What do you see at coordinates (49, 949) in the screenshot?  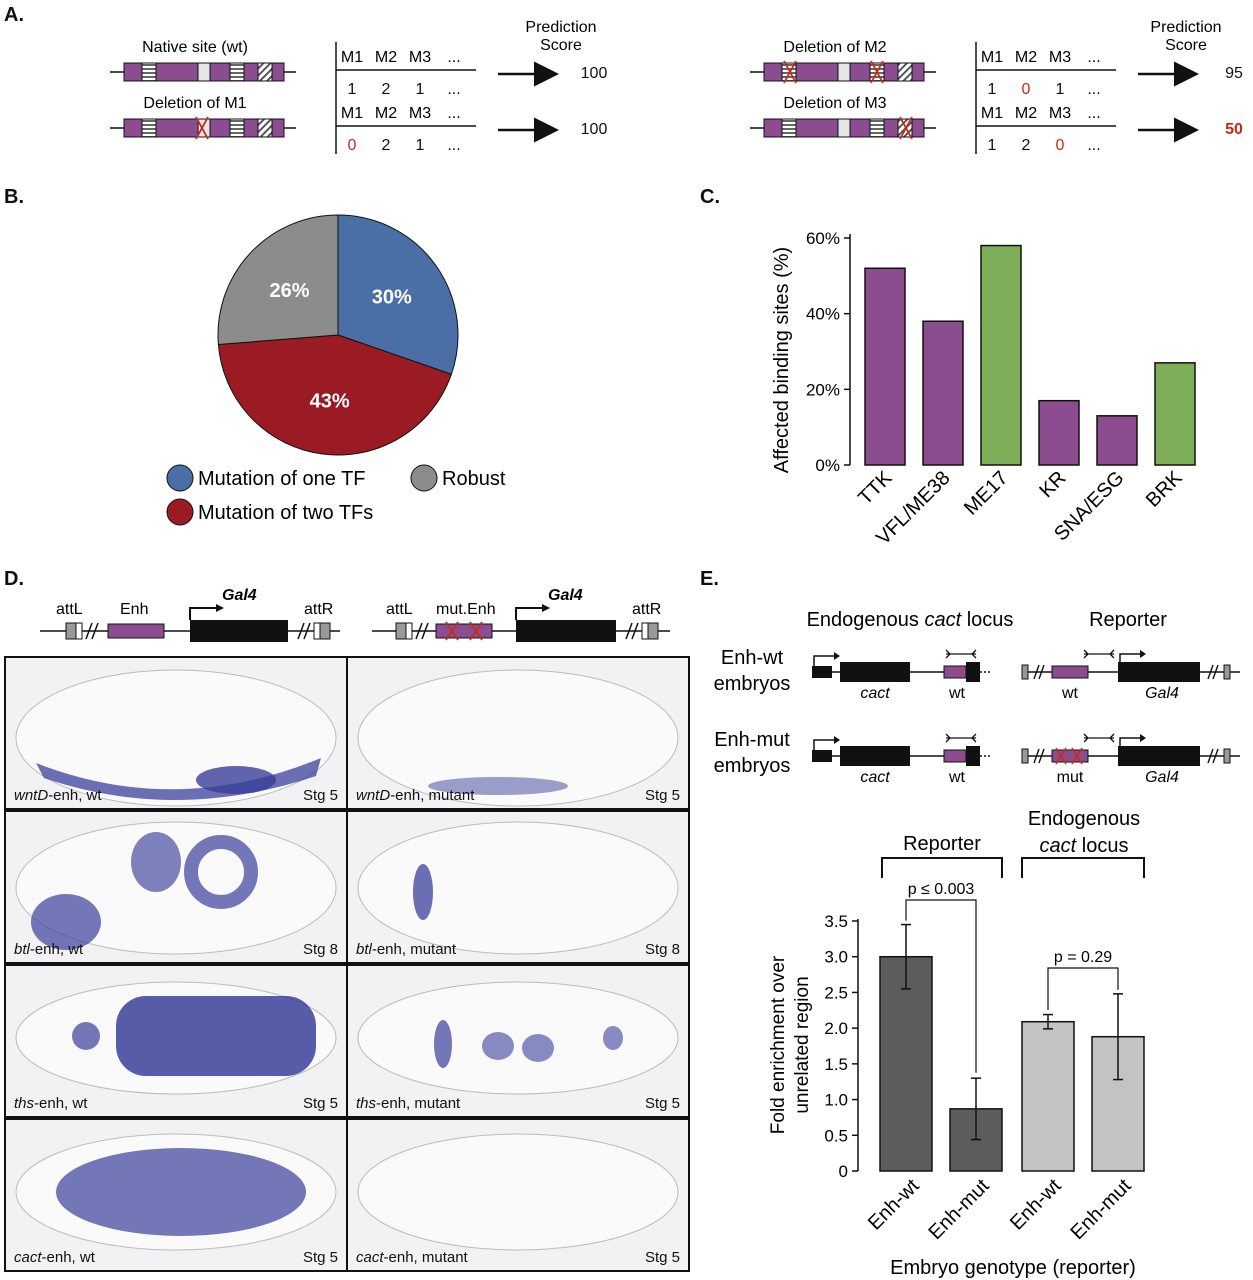 I see `embryo-caption: btl-enh, wt` at bounding box center [49, 949].